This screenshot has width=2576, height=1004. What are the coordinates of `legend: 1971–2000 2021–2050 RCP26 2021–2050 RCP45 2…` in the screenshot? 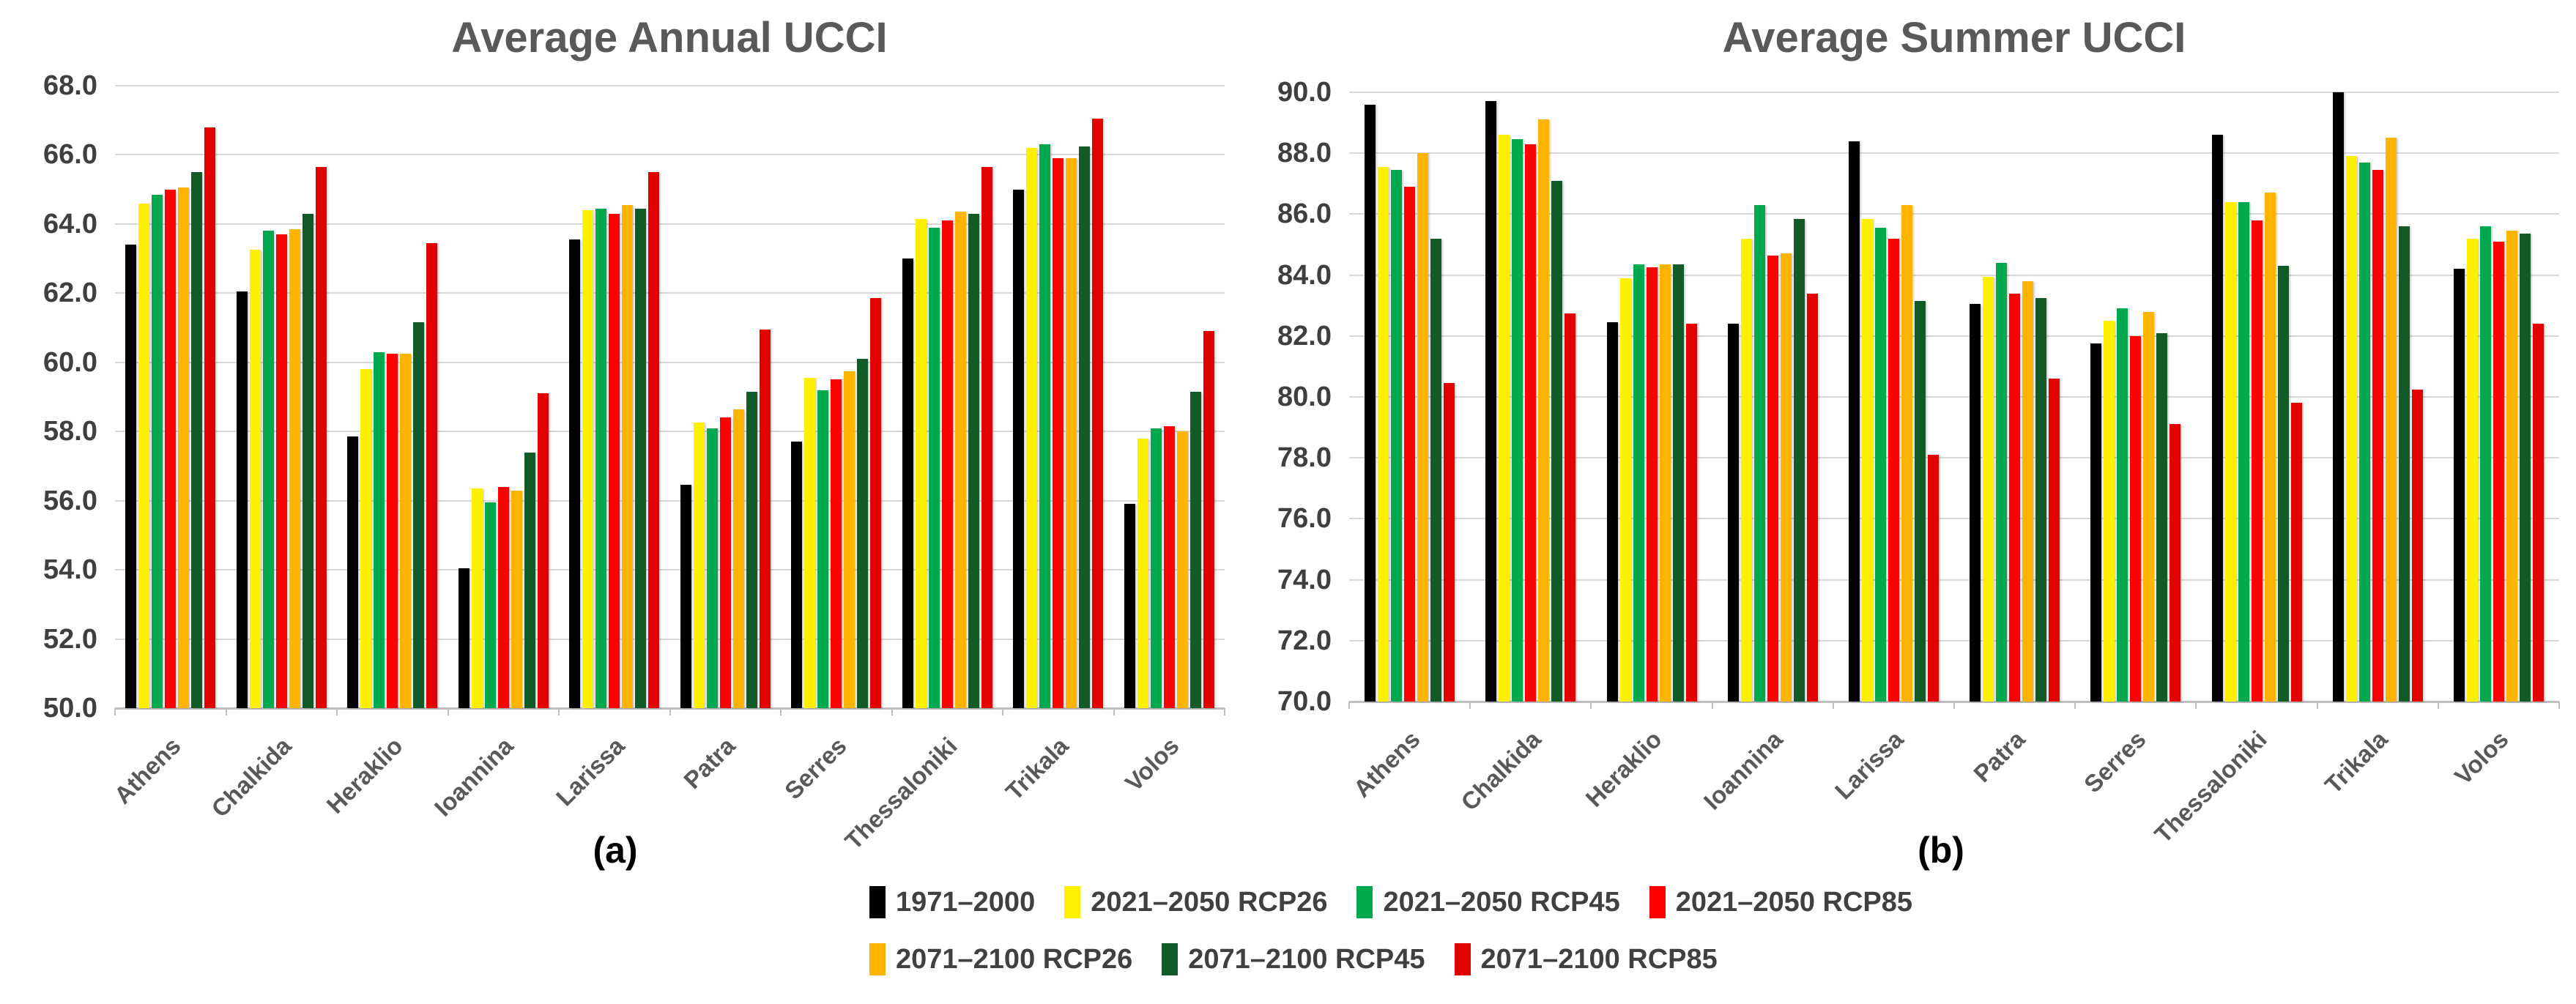 It's located at (1405, 942).